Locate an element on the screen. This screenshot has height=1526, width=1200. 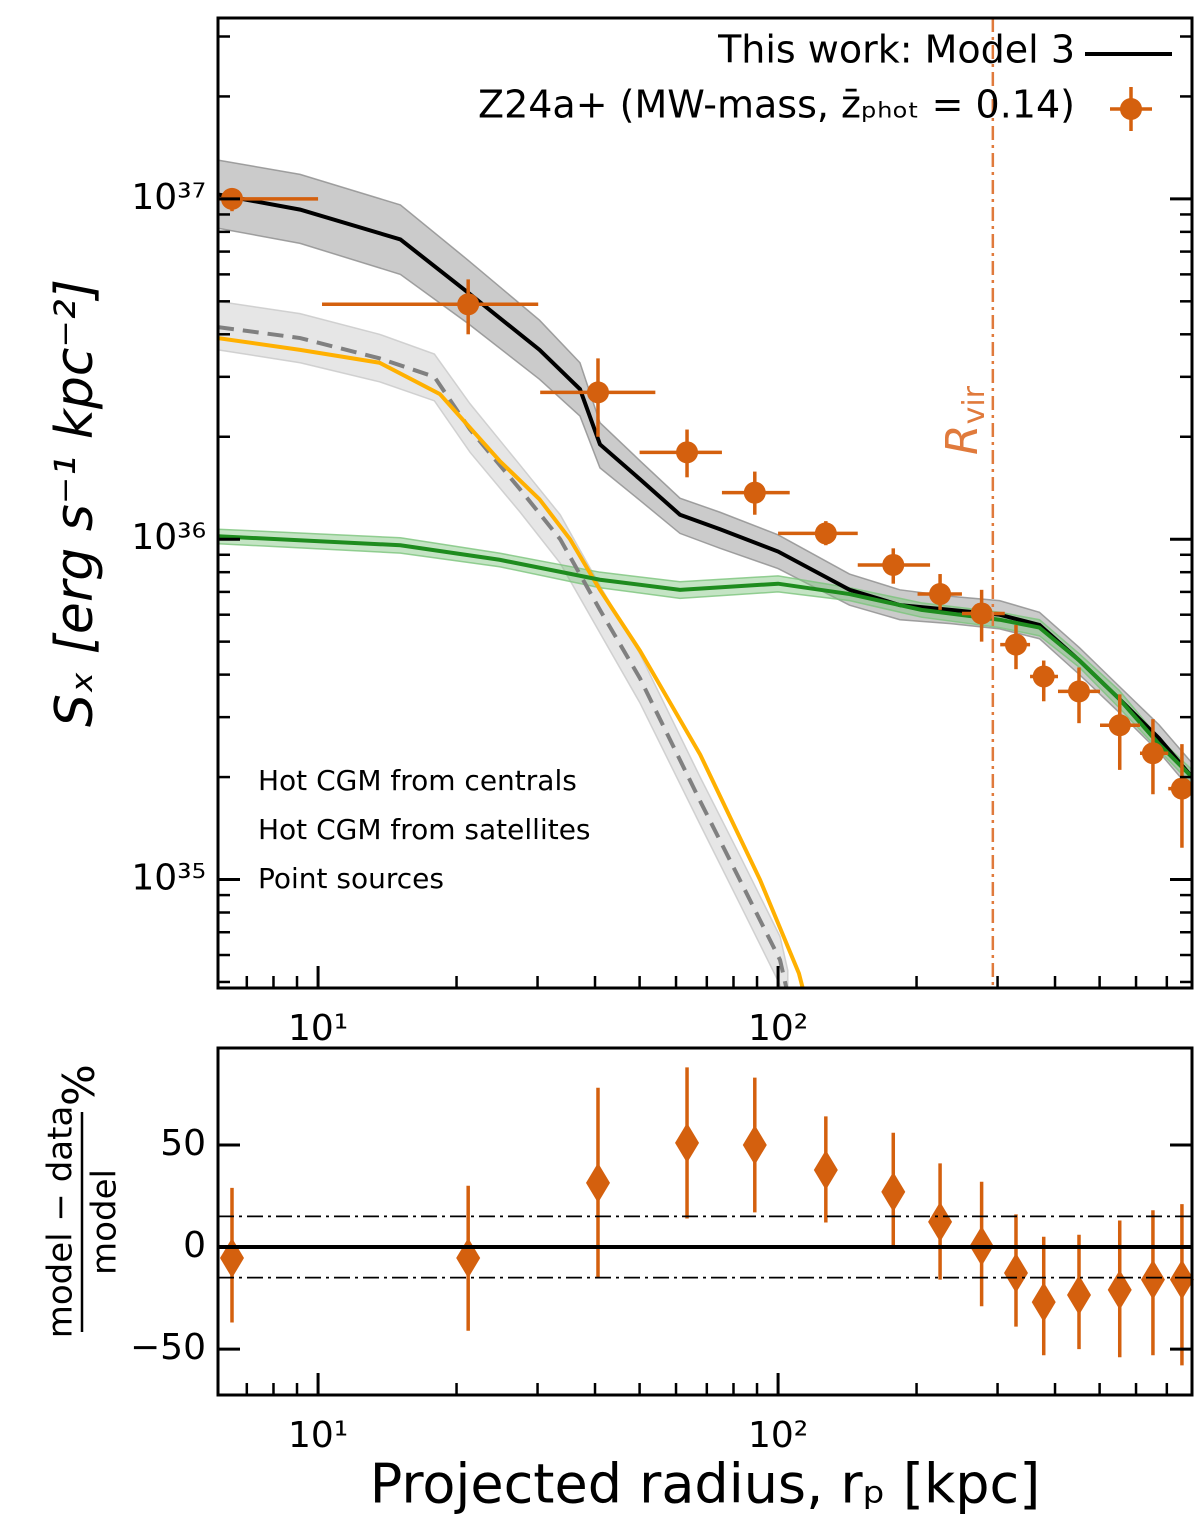
legend-swatch is located at coordinates (1131, 109).